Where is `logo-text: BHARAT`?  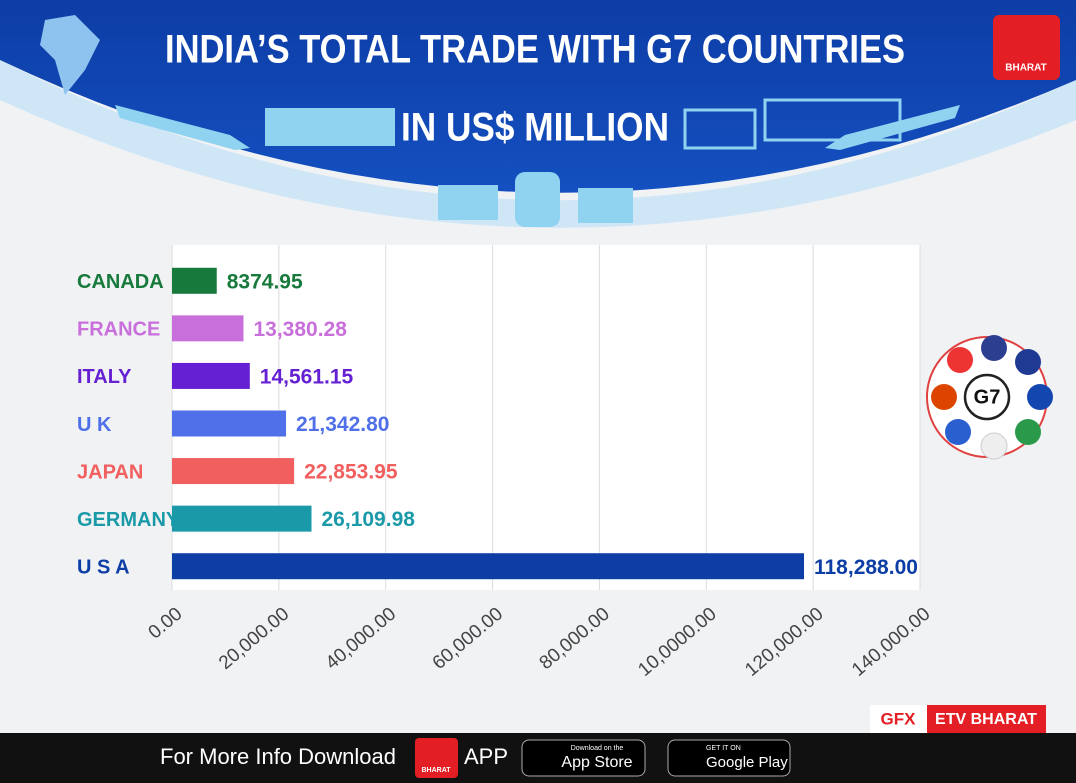 logo-text: BHARAT is located at coordinates (1025, 68).